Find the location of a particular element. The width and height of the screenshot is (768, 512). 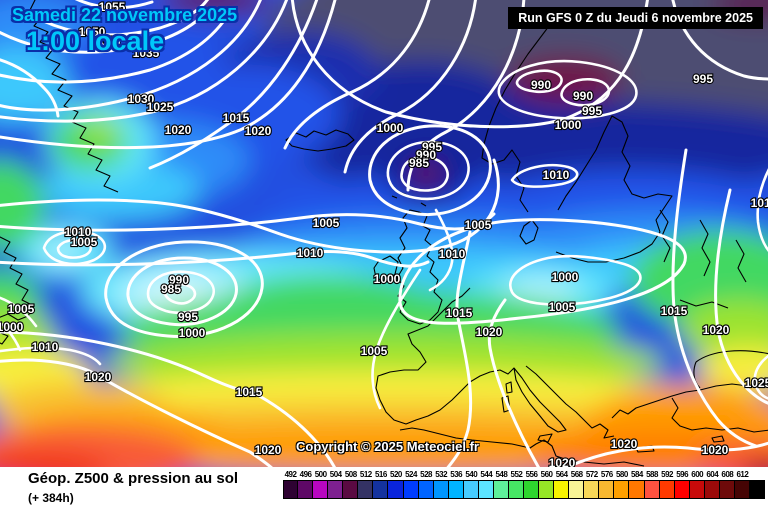

legend-scale-cell is located at coordinates (756, 484).